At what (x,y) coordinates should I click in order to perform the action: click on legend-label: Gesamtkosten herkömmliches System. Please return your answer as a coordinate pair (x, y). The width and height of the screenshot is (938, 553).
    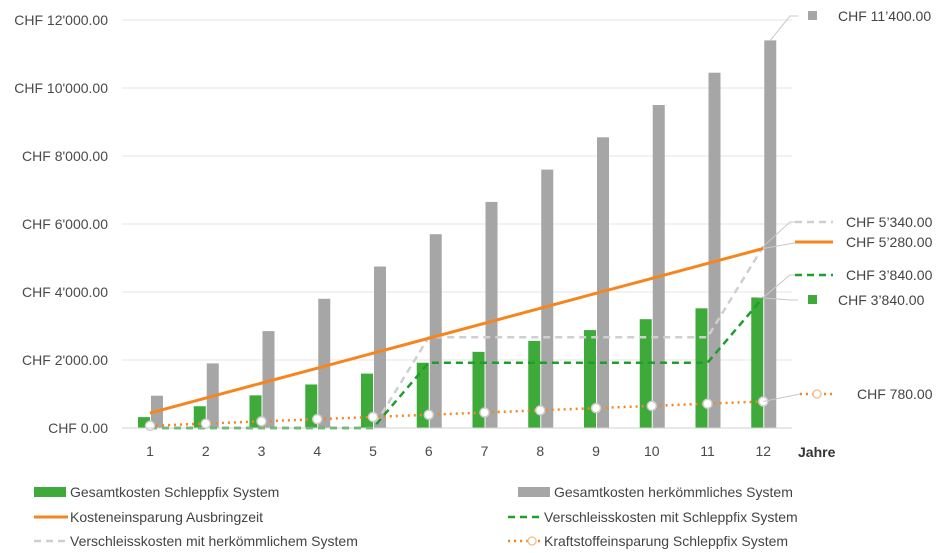
    Looking at the image, I should click on (673, 492).